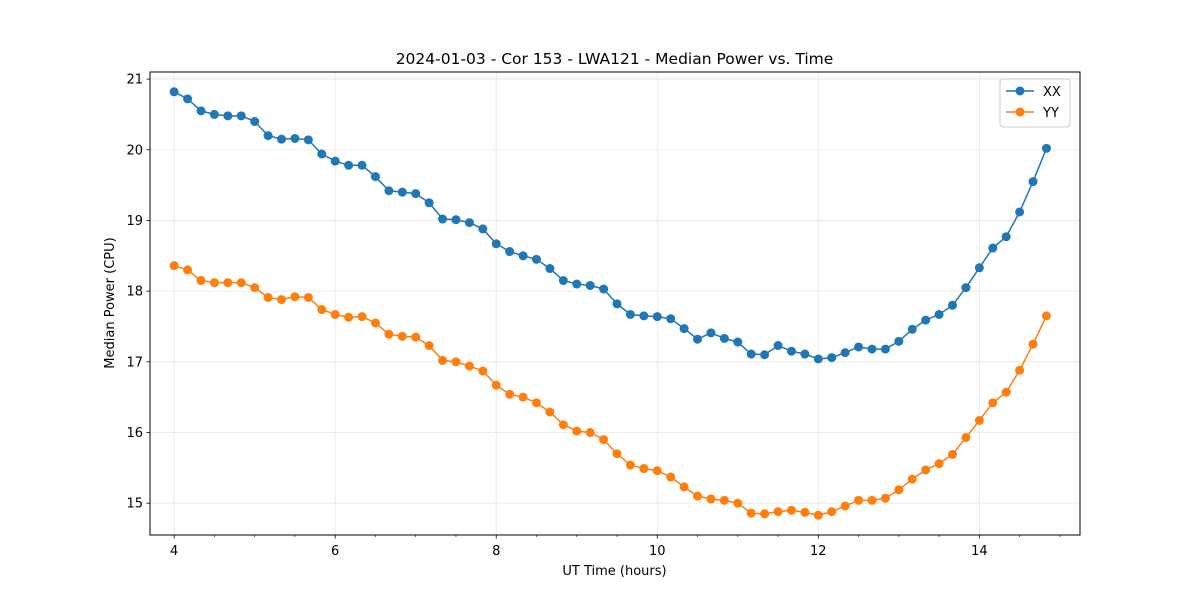  I want to click on y-tick-label: 17, so click(134, 362).